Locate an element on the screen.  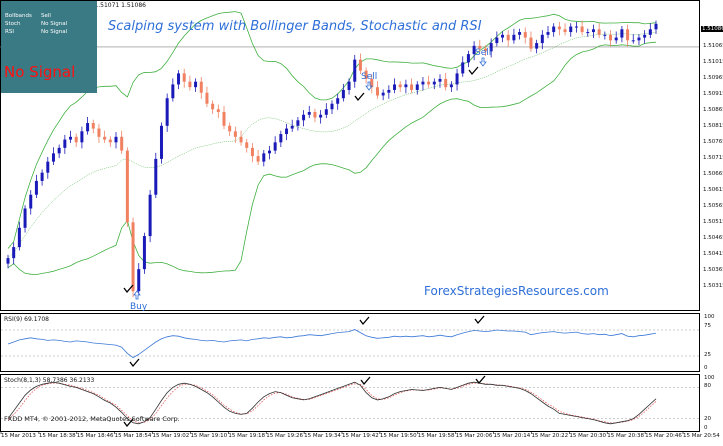
price-axis-label: 1.50665 is located at coordinates (713, 174).